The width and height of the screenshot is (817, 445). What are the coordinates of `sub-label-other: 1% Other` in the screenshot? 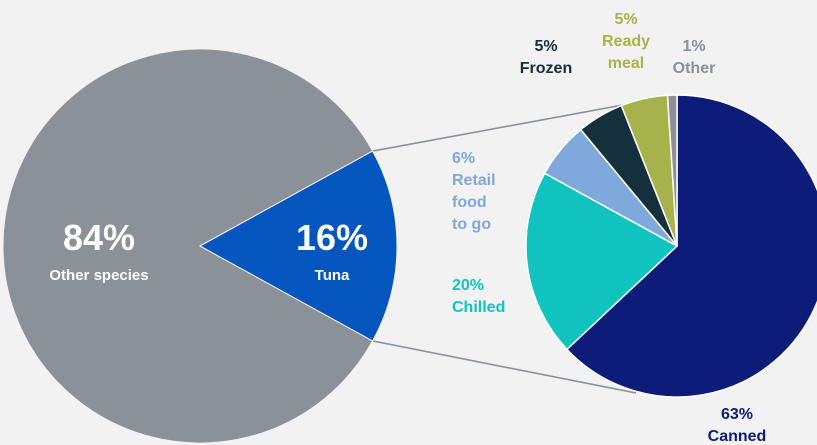 It's located at (694, 57).